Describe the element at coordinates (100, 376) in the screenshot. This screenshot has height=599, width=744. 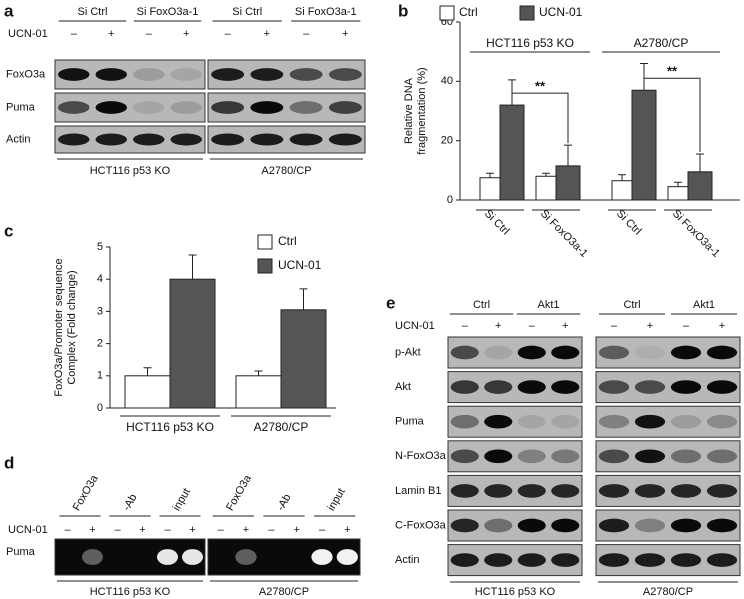
I see `y-tick-label: 1` at that location.